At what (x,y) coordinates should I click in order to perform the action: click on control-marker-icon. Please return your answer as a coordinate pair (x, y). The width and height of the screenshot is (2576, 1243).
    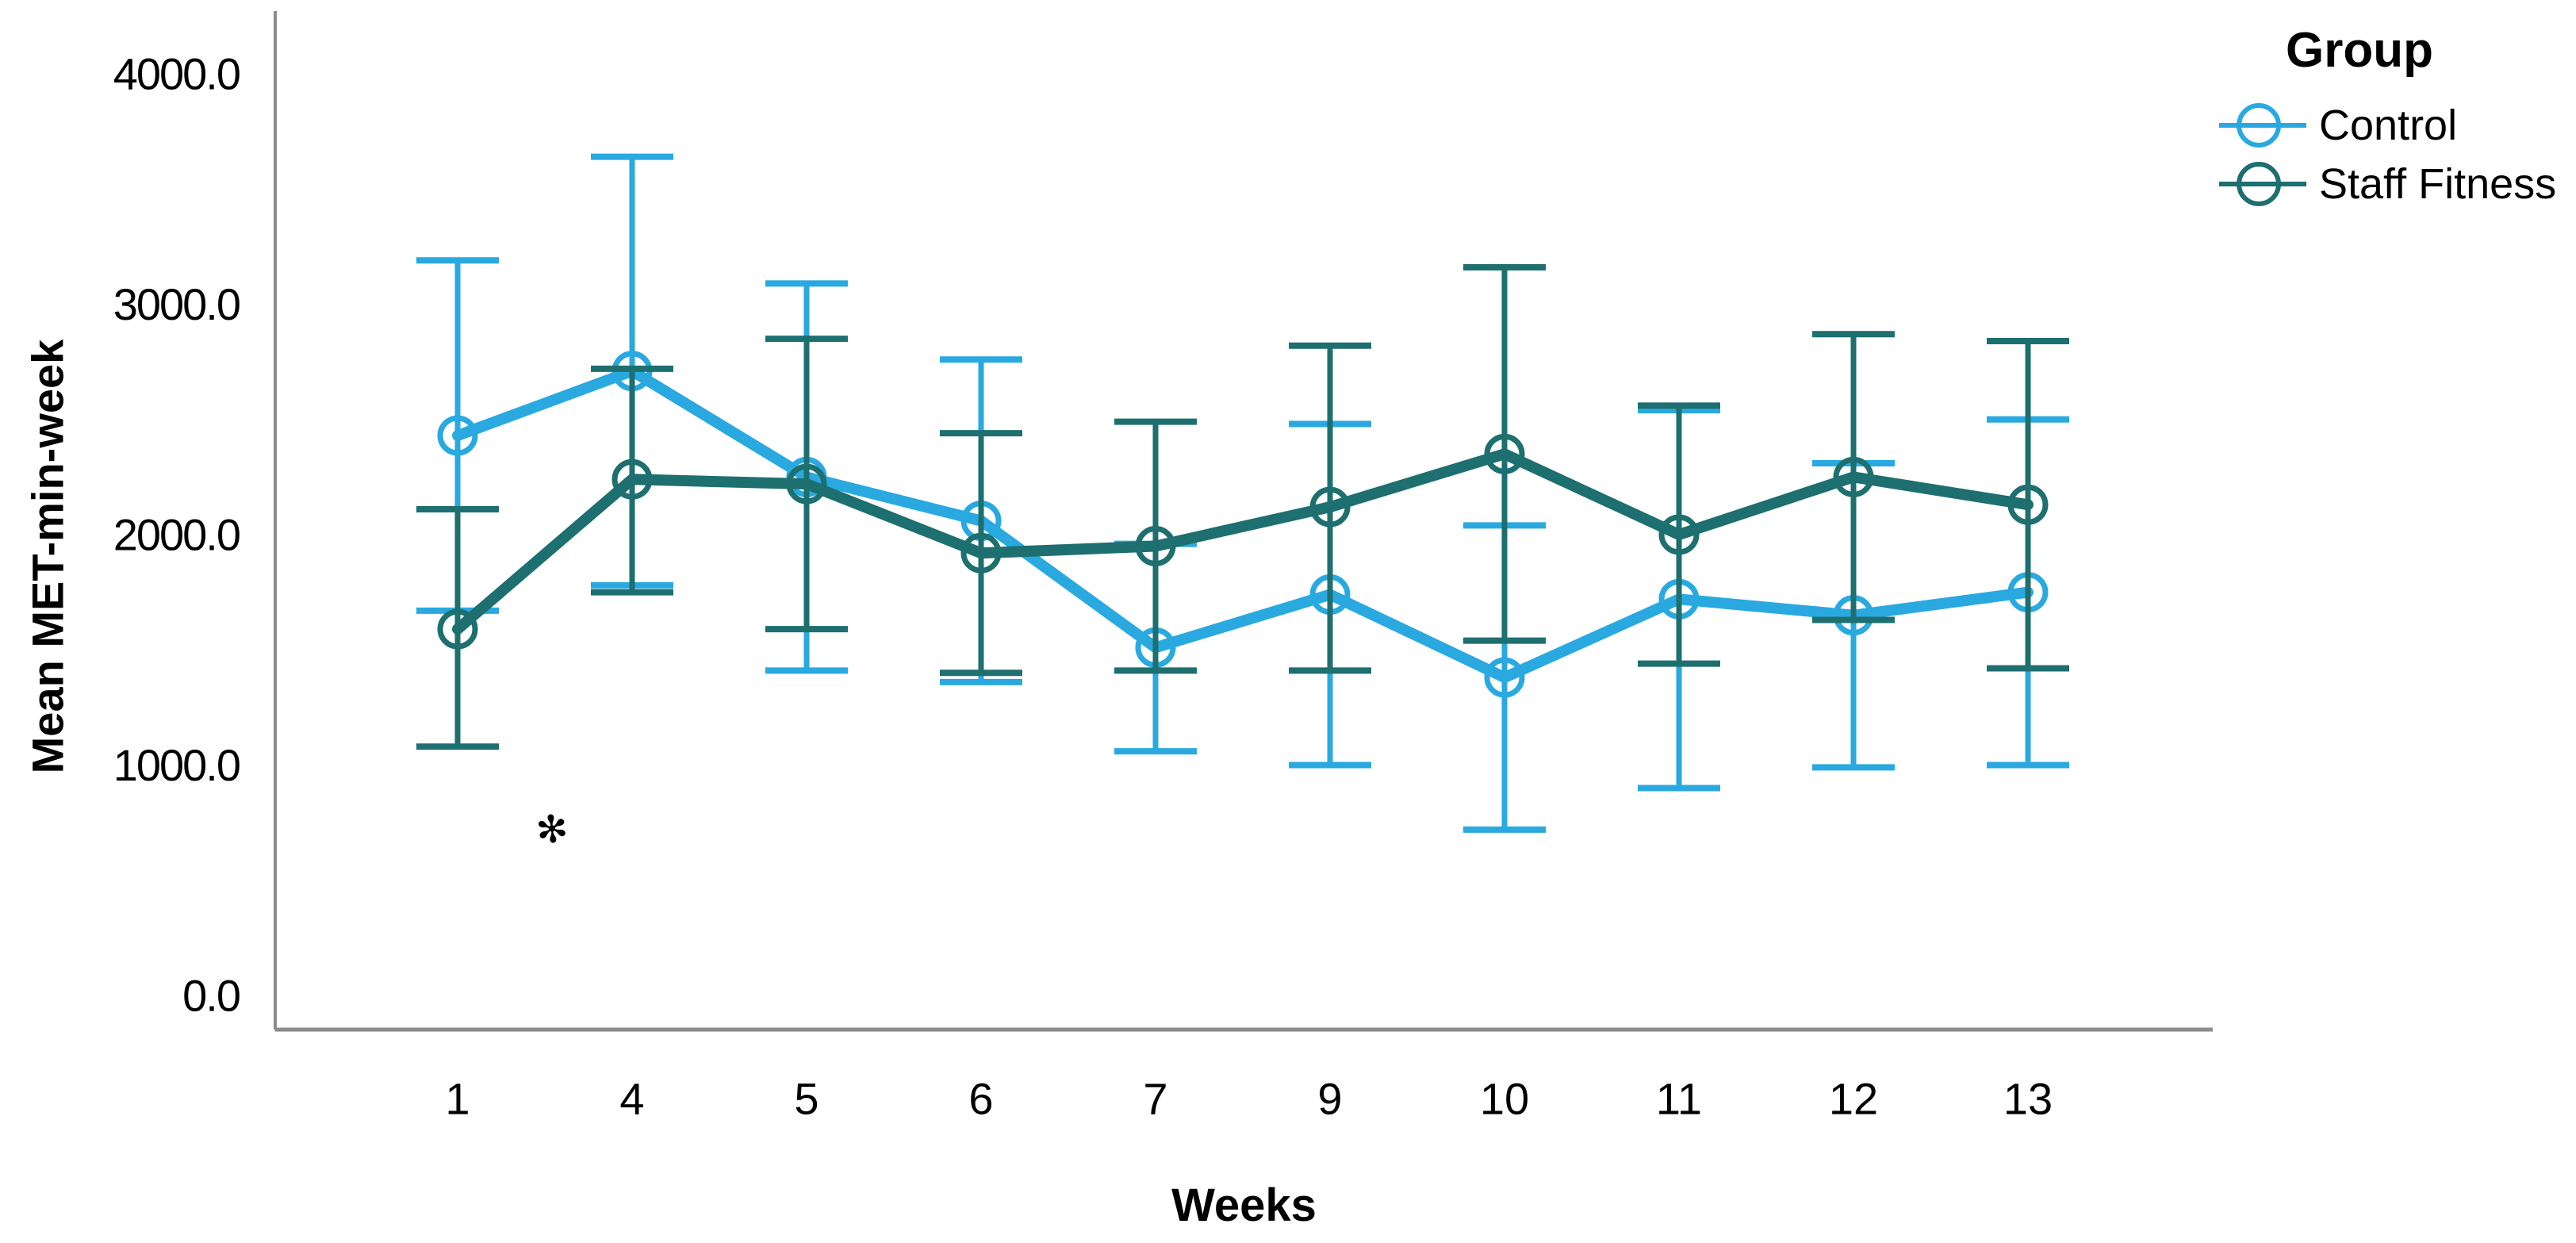
    Looking at the image, I should click on (2262, 125).